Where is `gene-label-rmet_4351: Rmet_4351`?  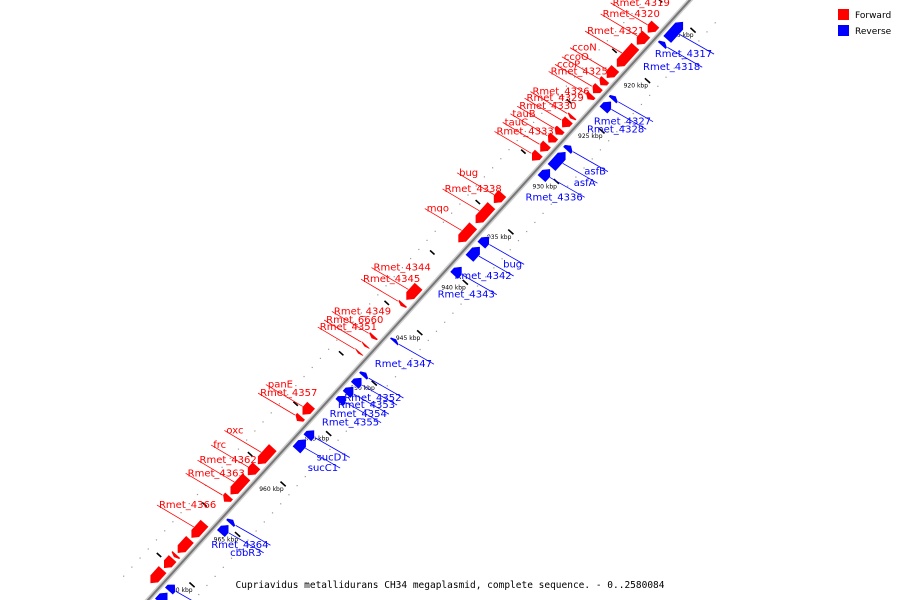 gene-label-rmet_4351: Rmet_4351 is located at coordinates (348, 327).